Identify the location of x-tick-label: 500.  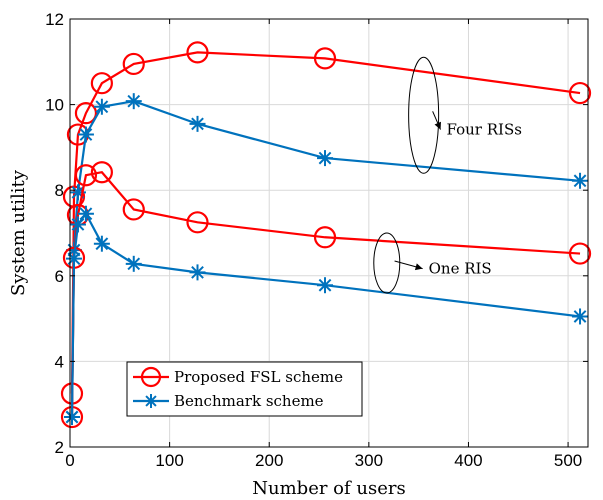
(568, 460).